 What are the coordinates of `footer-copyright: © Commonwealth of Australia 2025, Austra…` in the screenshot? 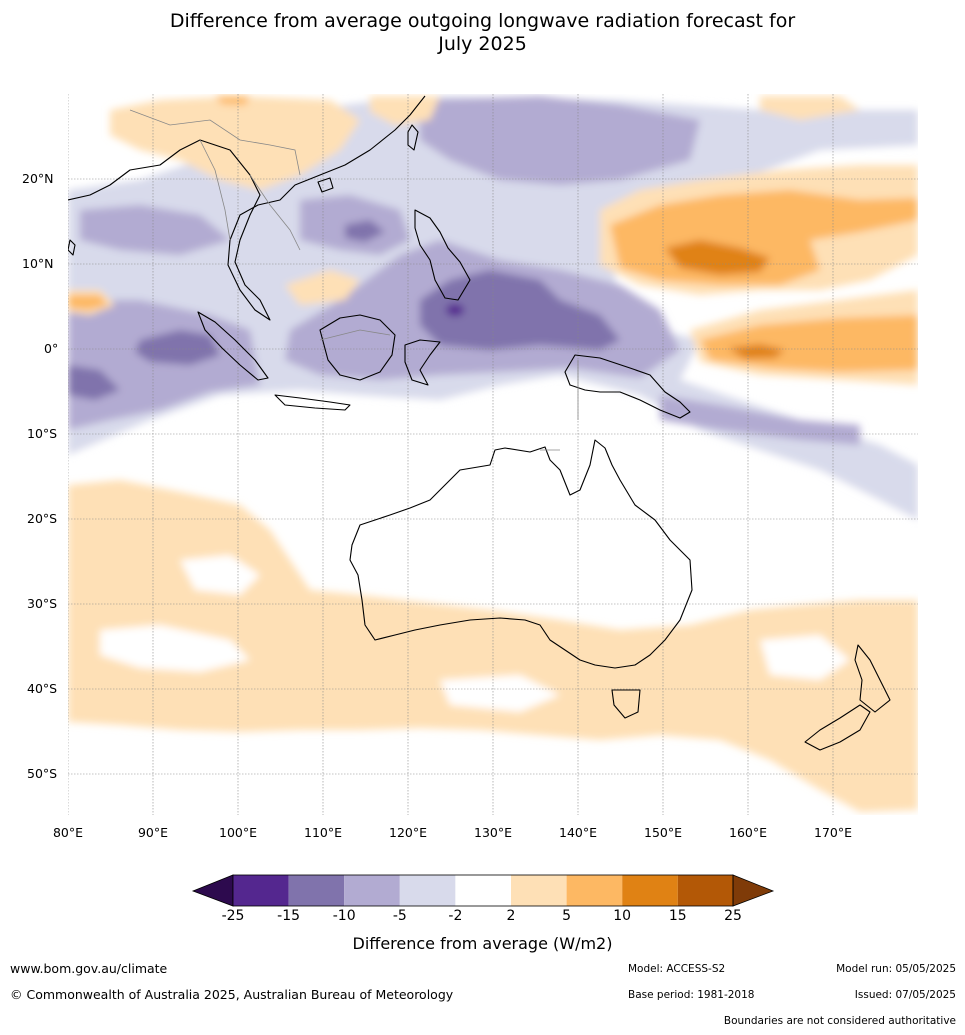 It's located at (232, 994).